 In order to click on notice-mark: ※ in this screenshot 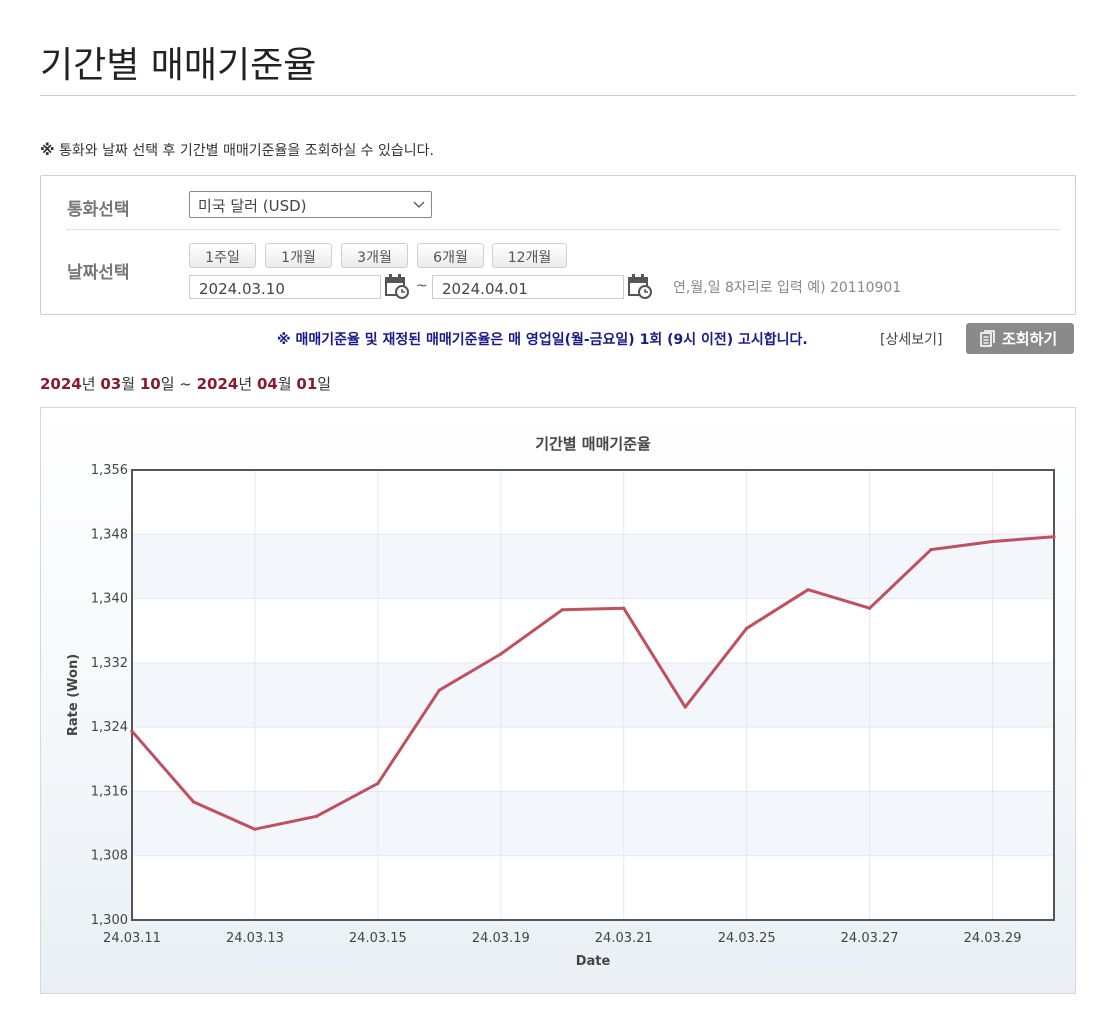, I will do `click(47, 150)`.